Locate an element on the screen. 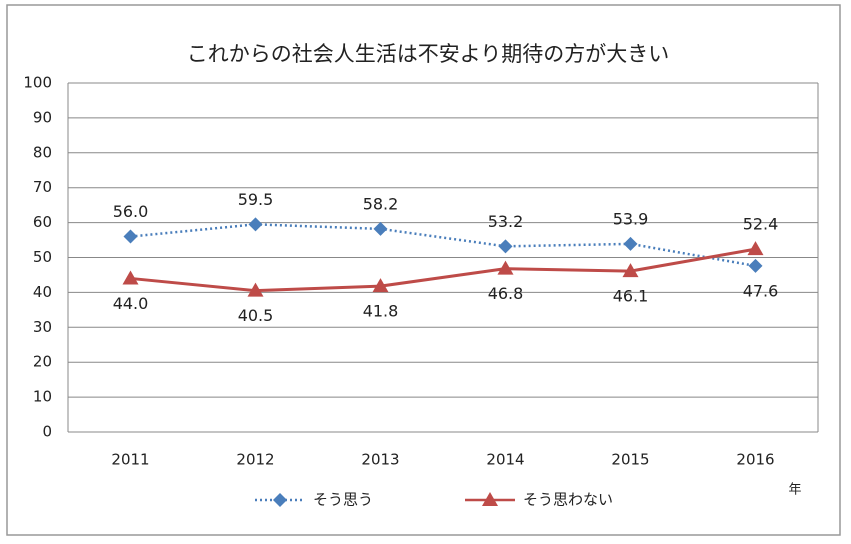  data-label: 41.8 is located at coordinates (381, 311).